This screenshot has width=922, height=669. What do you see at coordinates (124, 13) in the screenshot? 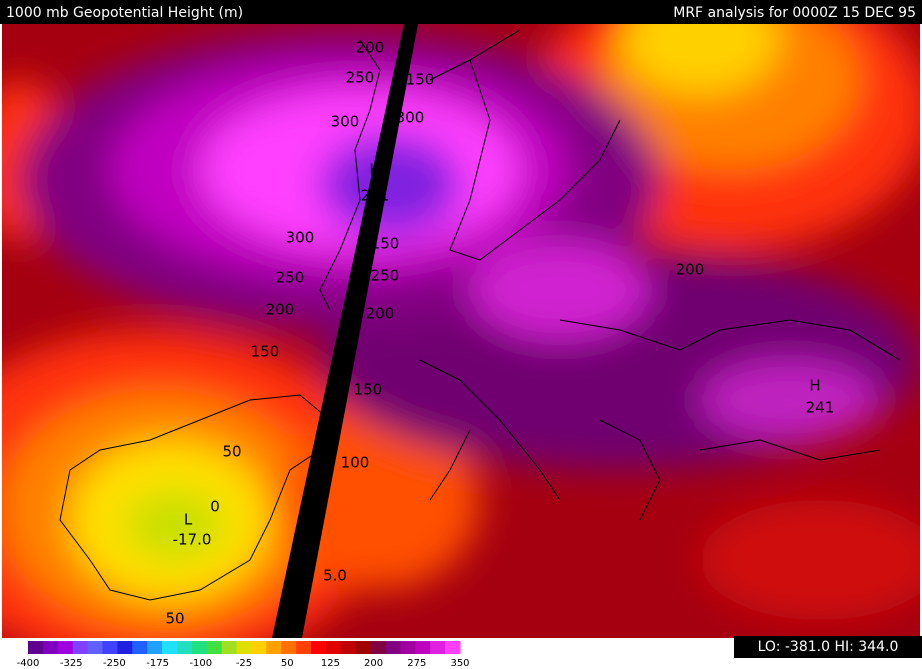
I see `map-title: 1000 mb Geopotential Height (m)` at bounding box center [124, 13].